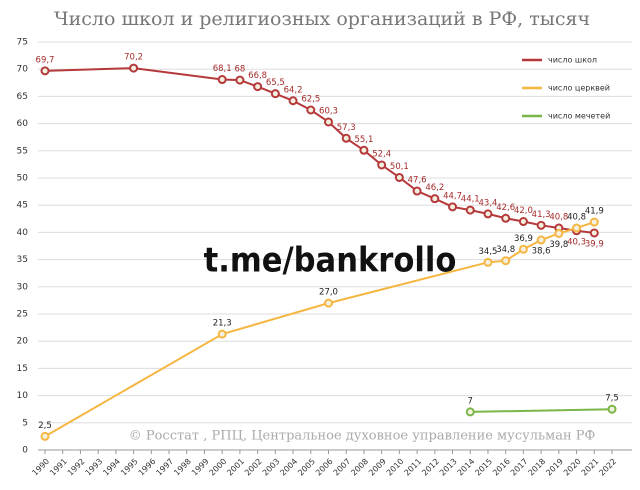 Image resolution: width=640 pixels, height=490 pixels. I want to click on data-label: 50,1, so click(399, 167).